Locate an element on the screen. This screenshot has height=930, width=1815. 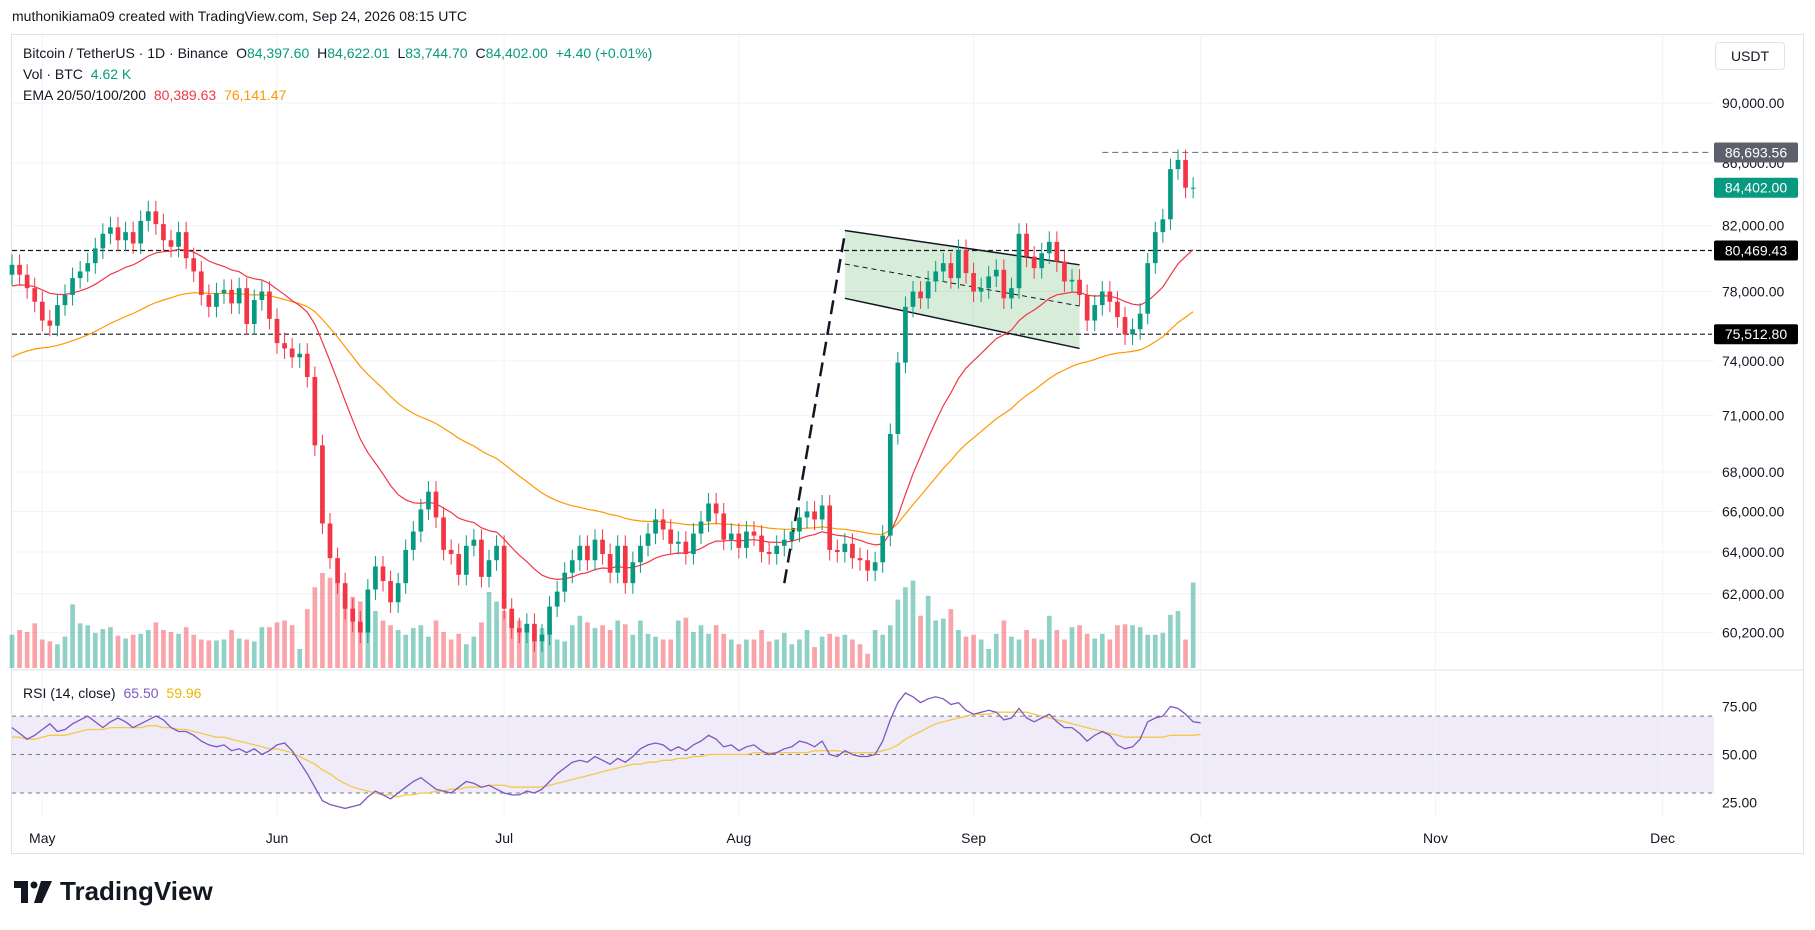
tradingview-logo-icon is located at coordinates (33, 891).